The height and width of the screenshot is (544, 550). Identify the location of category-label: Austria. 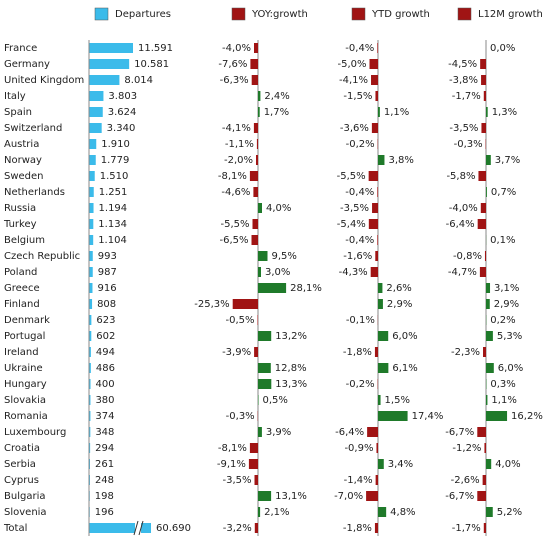
(21, 144).